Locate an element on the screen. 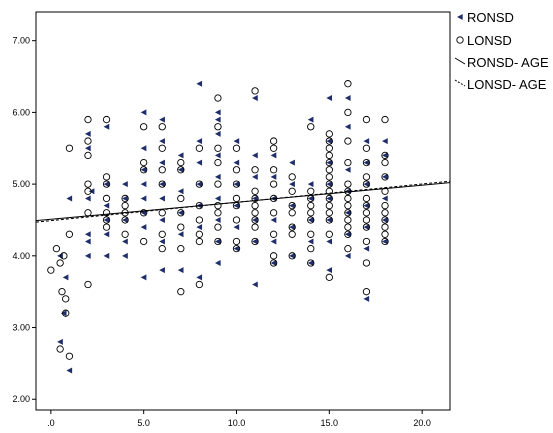 This screenshot has width=553, height=433. legend-label: RONSD is located at coordinates (490, 17).